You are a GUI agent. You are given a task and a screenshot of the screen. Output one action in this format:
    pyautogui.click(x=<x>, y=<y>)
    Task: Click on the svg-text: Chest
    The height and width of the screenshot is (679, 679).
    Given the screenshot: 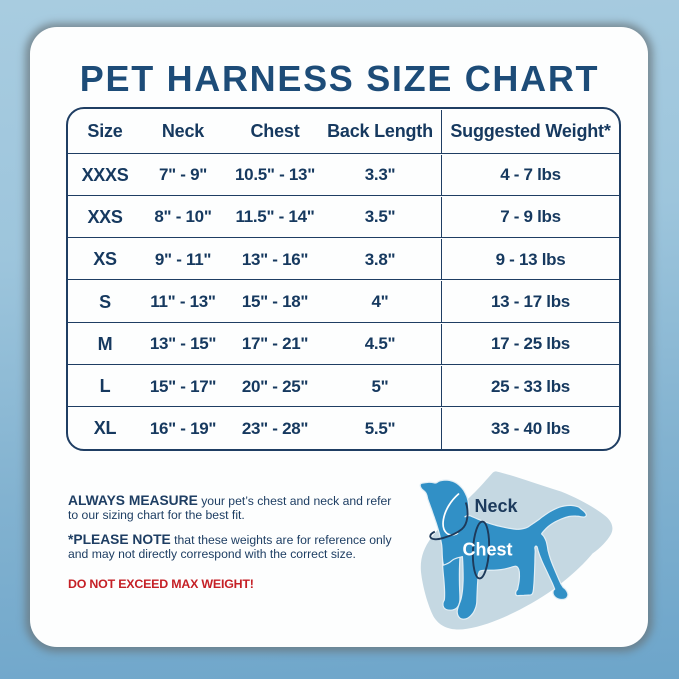 What is the action you would take?
    pyautogui.click(x=488, y=550)
    